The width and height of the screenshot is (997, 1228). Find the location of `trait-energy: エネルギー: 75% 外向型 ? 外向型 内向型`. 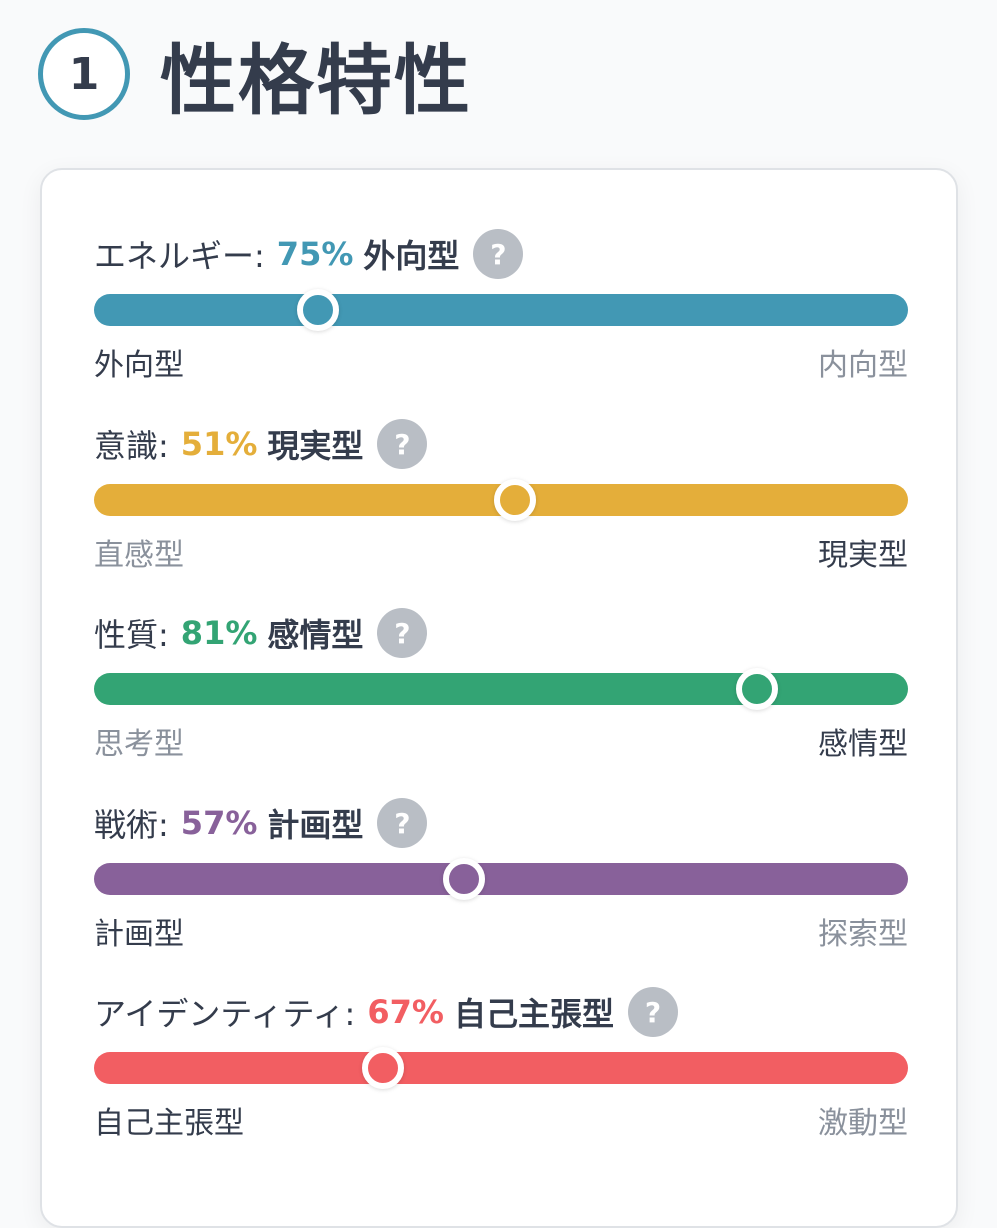

trait-energy: エネルギー: 75% 外向型 ? 外向型 内向型 is located at coordinates (501, 305).